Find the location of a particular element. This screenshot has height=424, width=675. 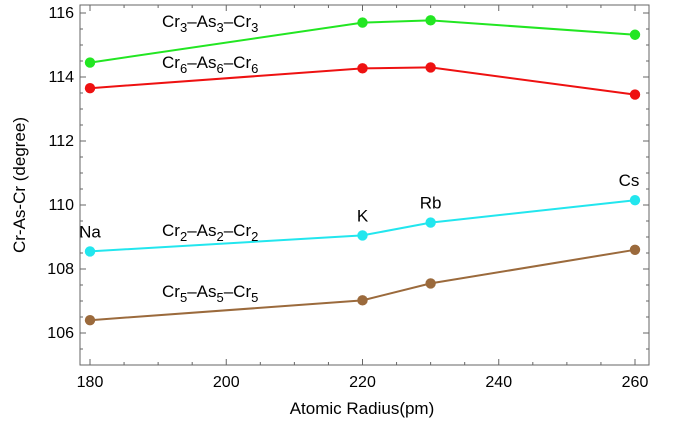

point-annotation: Cs is located at coordinates (629, 180).